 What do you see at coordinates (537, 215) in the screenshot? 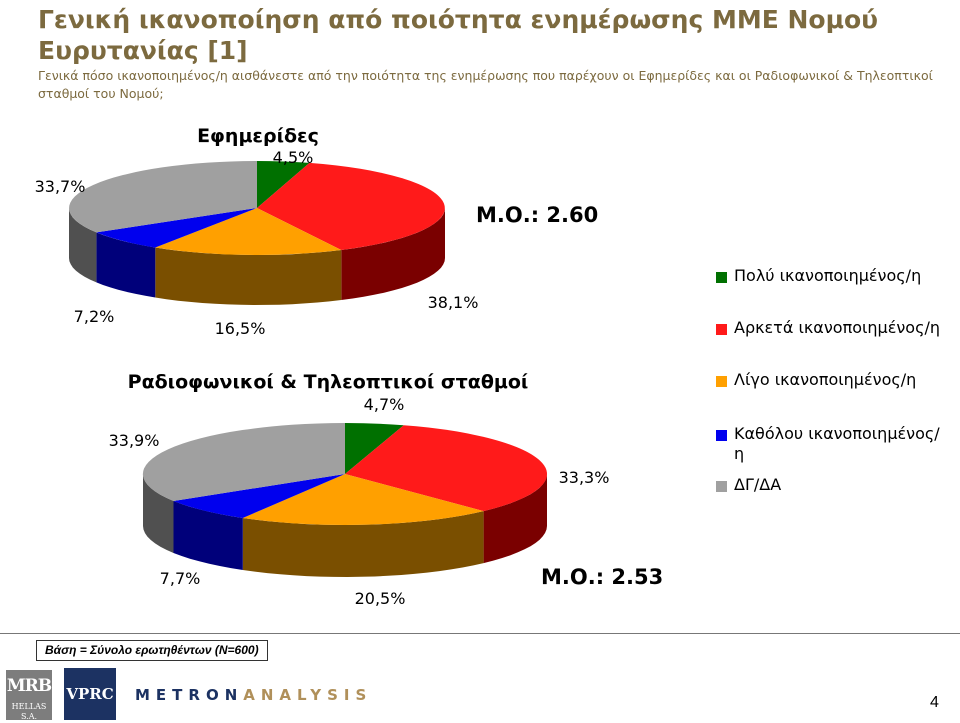
I see `pie-mean-annotation: Μ.Ο.: 2.60` at bounding box center [537, 215].